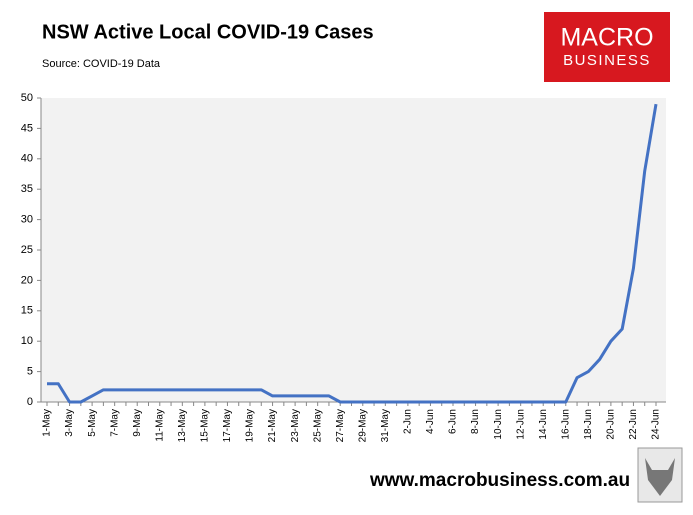 Image resolution: width=693 pixels, height=515 pixels. What do you see at coordinates (27, 280) in the screenshot?
I see `y-tick-label: 20` at bounding box center [27, 280].